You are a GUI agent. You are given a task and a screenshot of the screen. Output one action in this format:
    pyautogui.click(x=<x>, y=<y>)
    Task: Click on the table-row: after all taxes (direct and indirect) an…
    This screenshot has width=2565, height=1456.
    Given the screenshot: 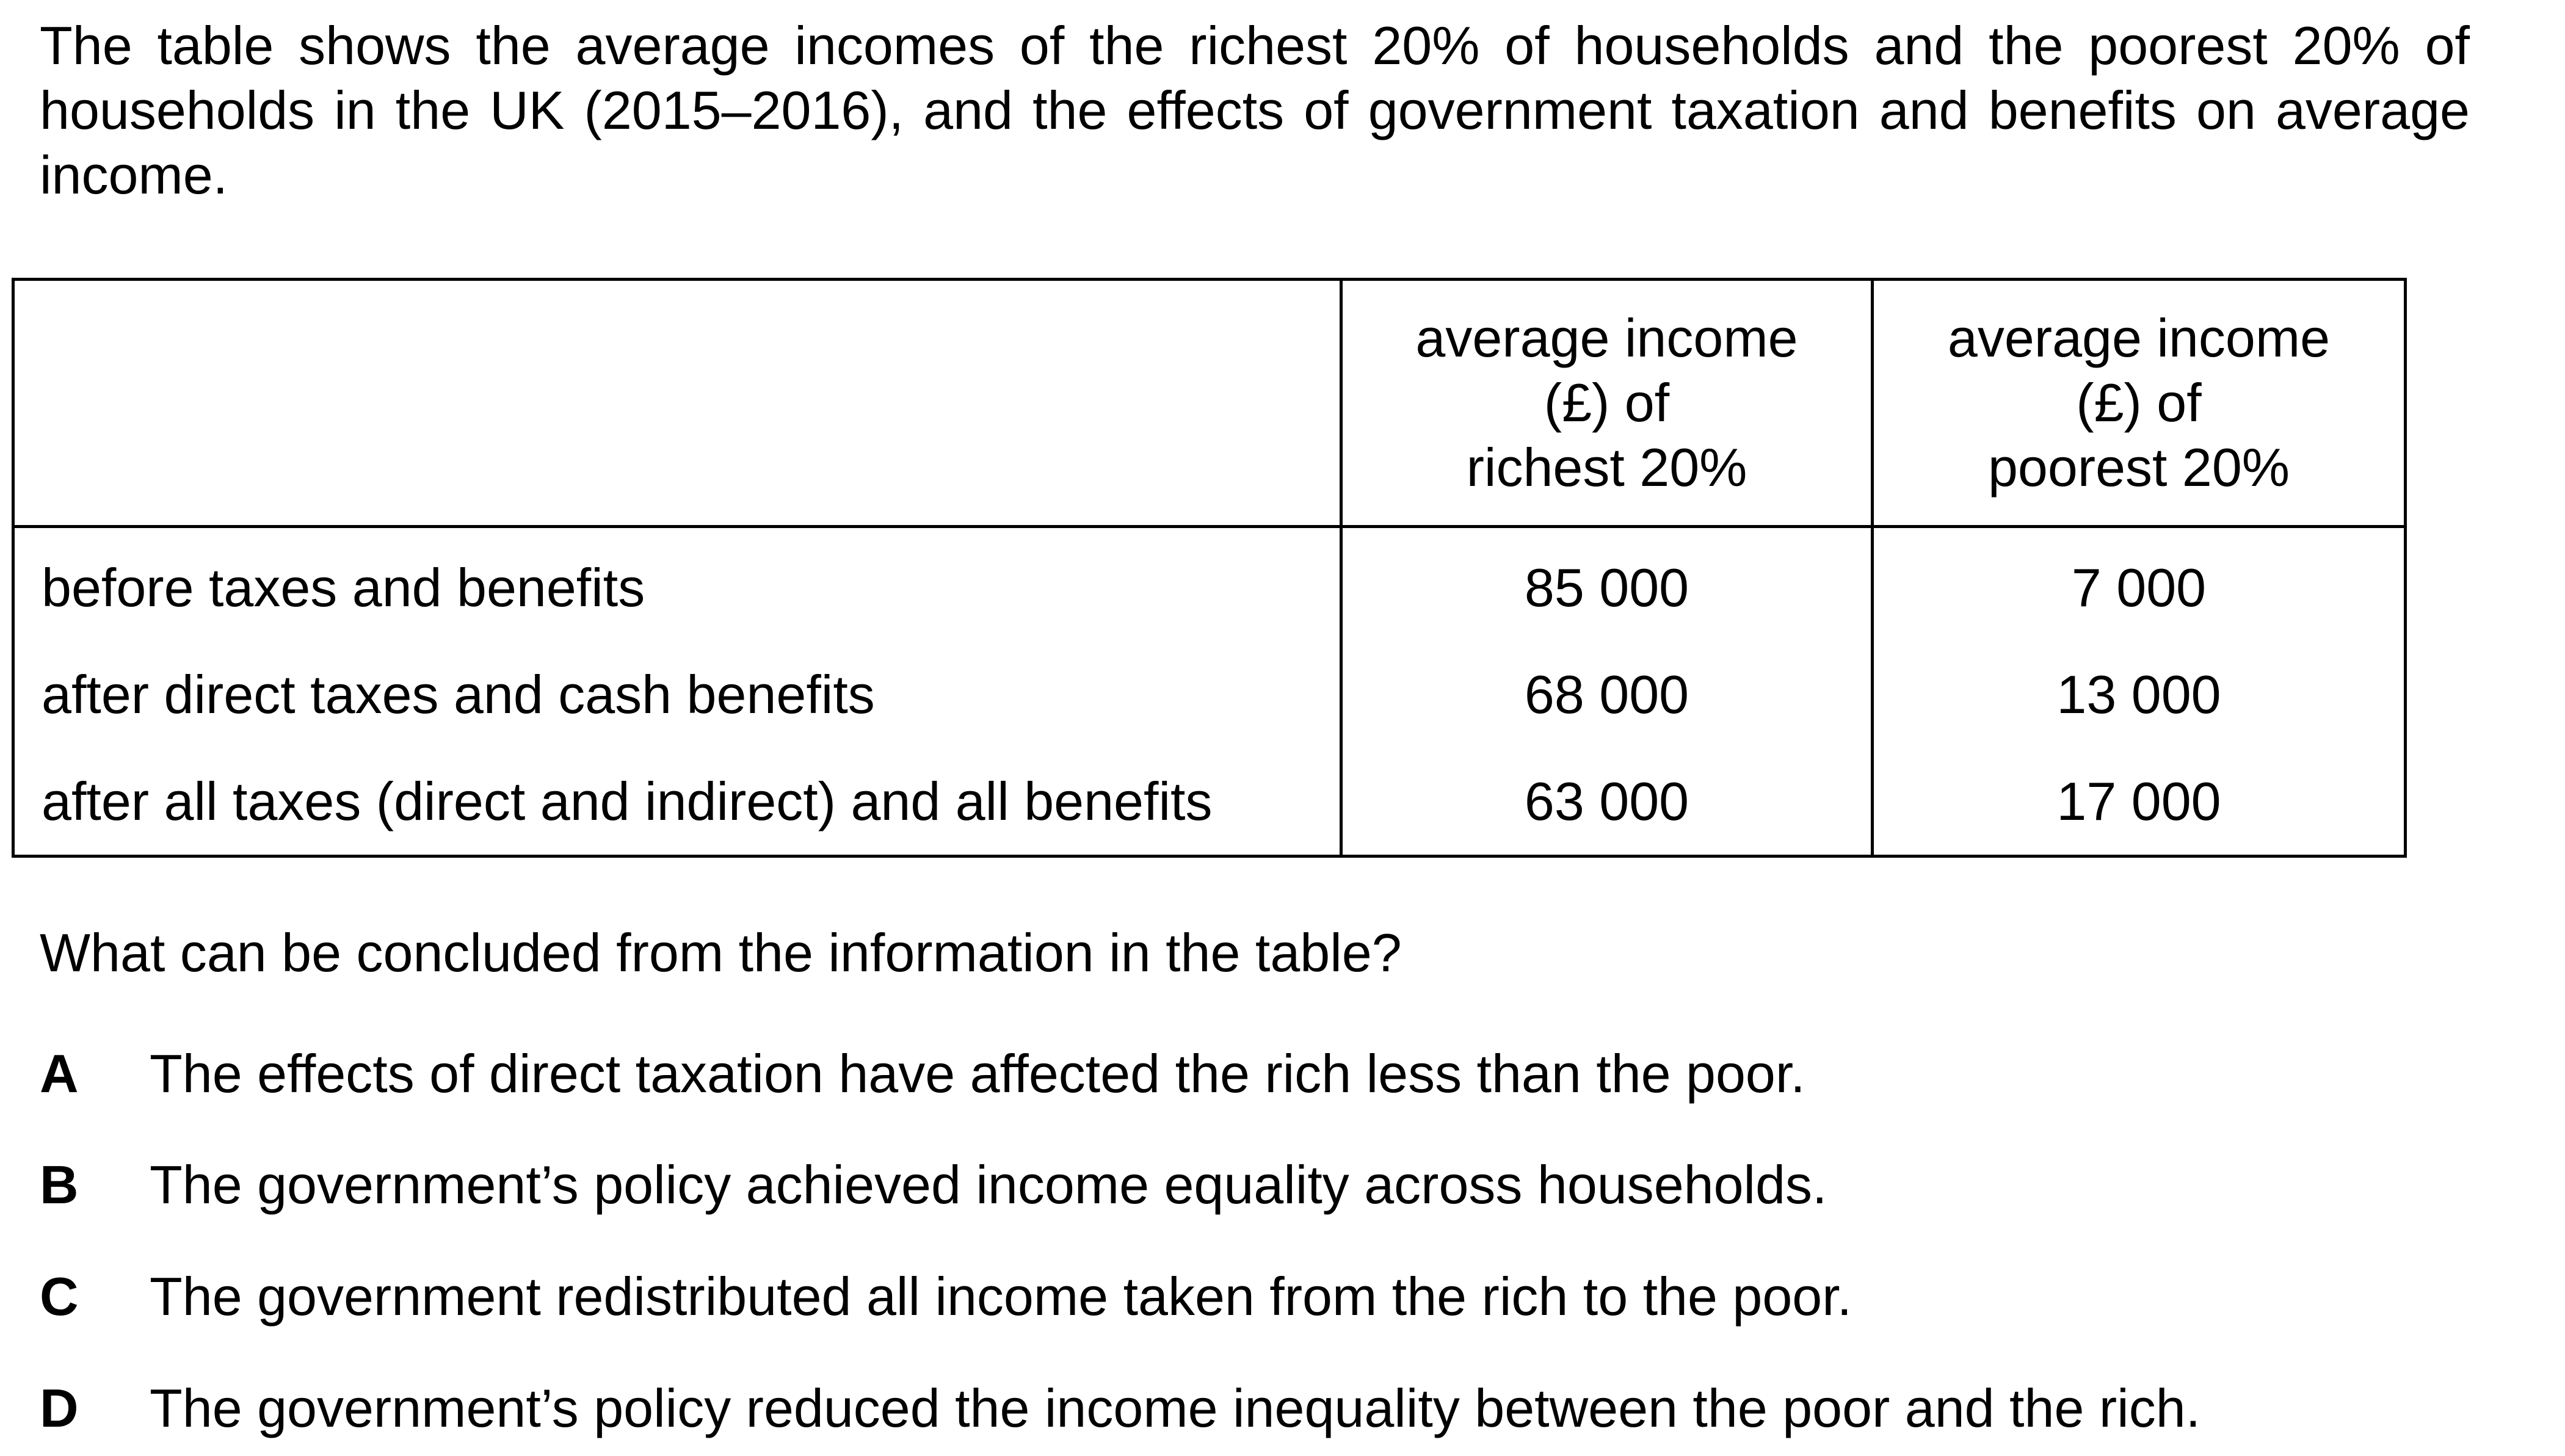 What is the action you would take?
    pyautogui.click(x=1209, y=803)
    